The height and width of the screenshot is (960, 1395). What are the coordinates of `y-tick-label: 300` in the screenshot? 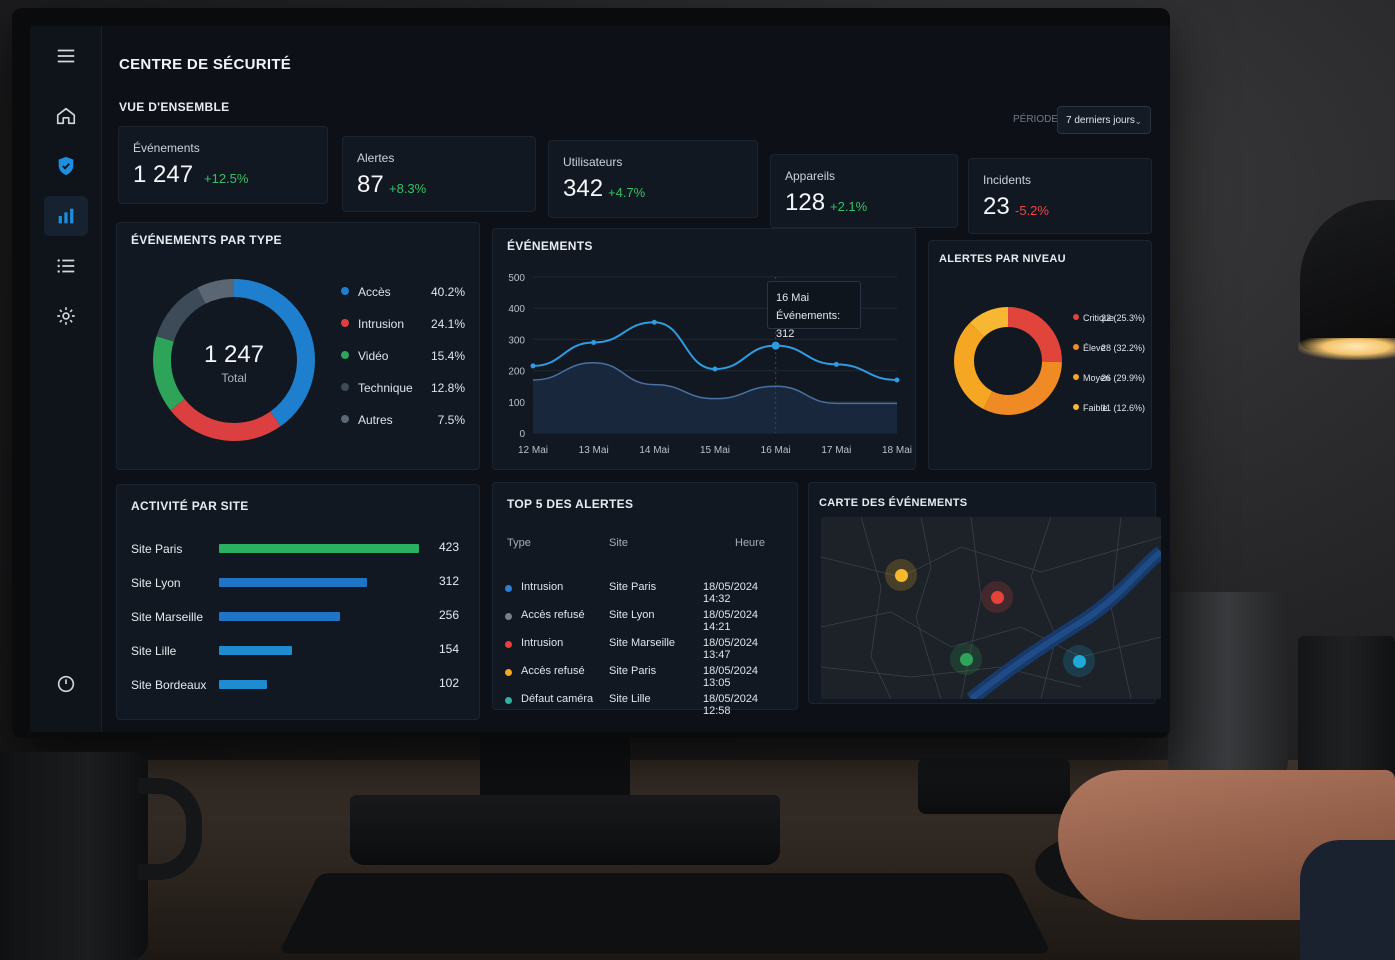 It's located at (516, 340).